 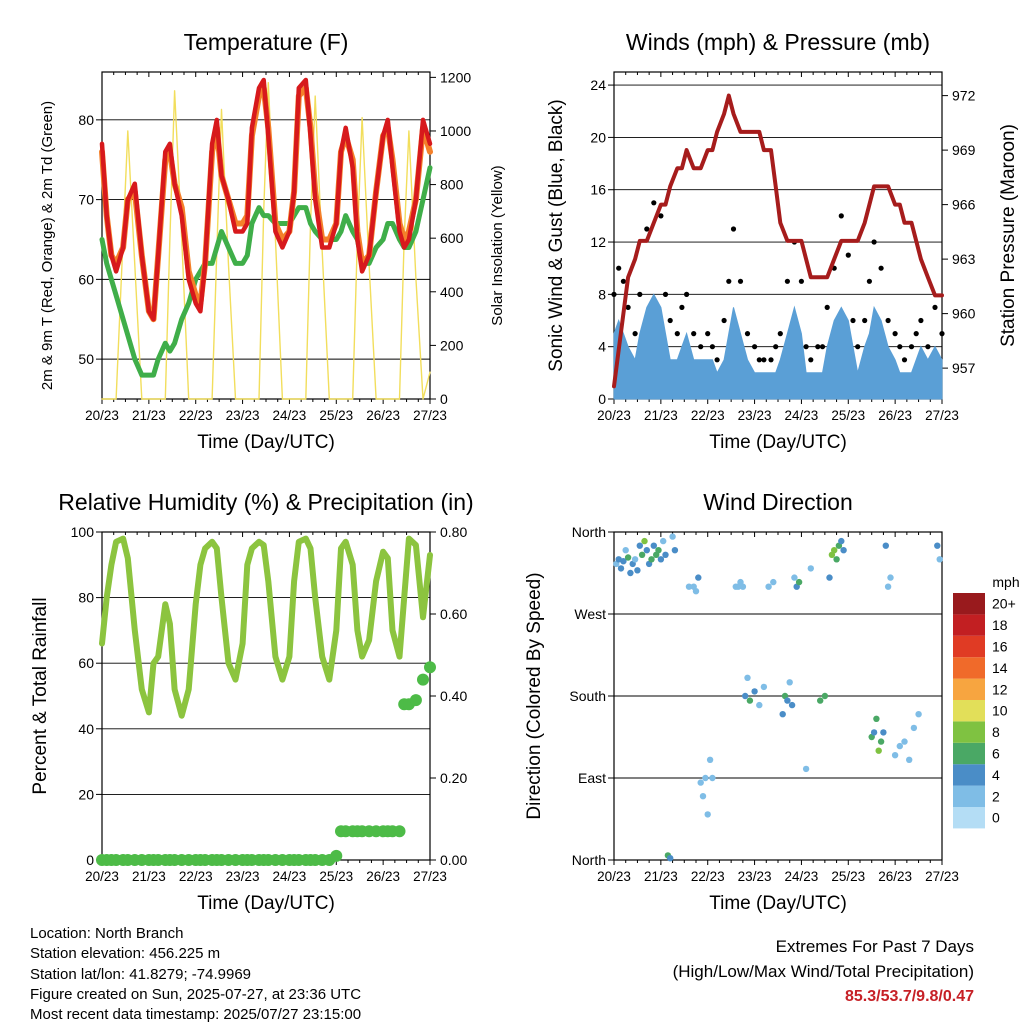 I want to click on y-tick-label: 80, so click(x=86, y=598).